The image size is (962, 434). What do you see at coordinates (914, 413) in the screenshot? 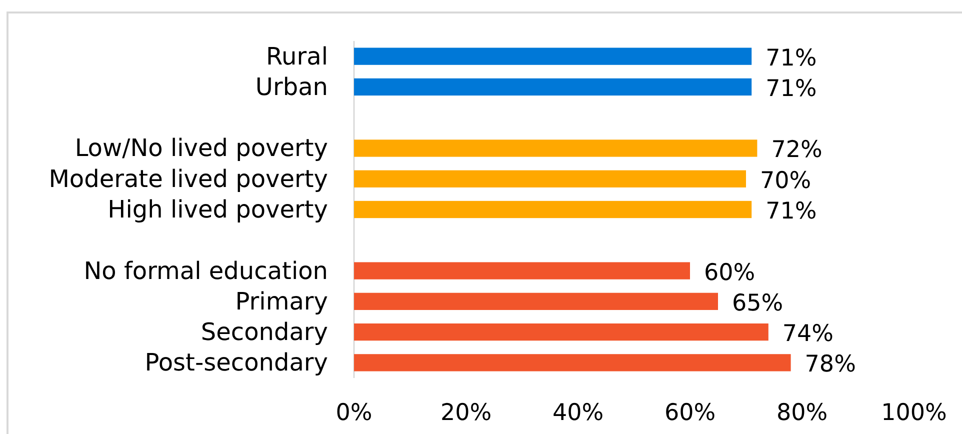
I see `x-tick-label: 100%` at bounding box center [914, 413].